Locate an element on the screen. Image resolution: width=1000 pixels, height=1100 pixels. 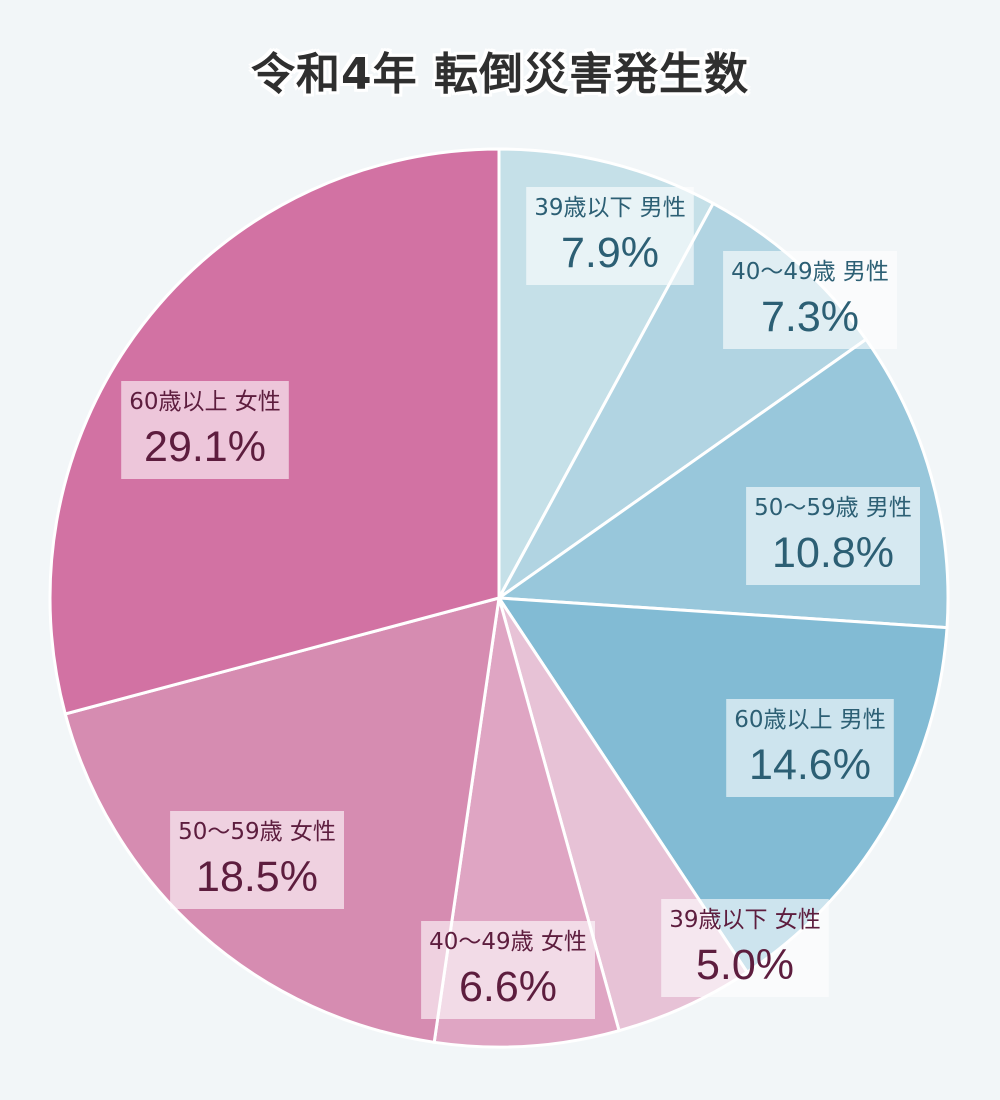
slice-label: 60歳以上 男性 14.6% is located at coordinates (810, 748).